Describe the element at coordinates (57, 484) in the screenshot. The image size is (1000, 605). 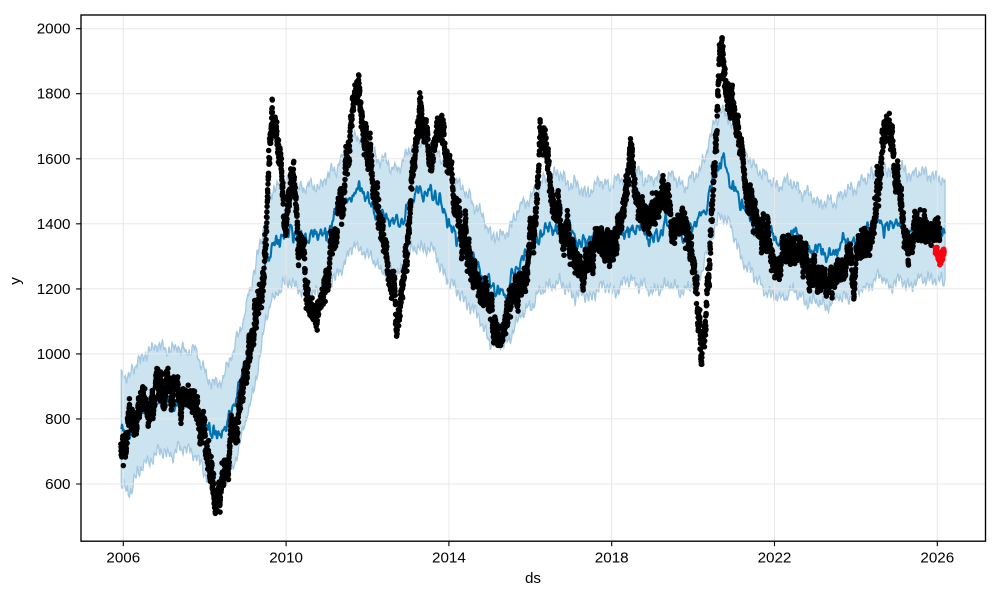
I see `svg-text: 600` at that location.